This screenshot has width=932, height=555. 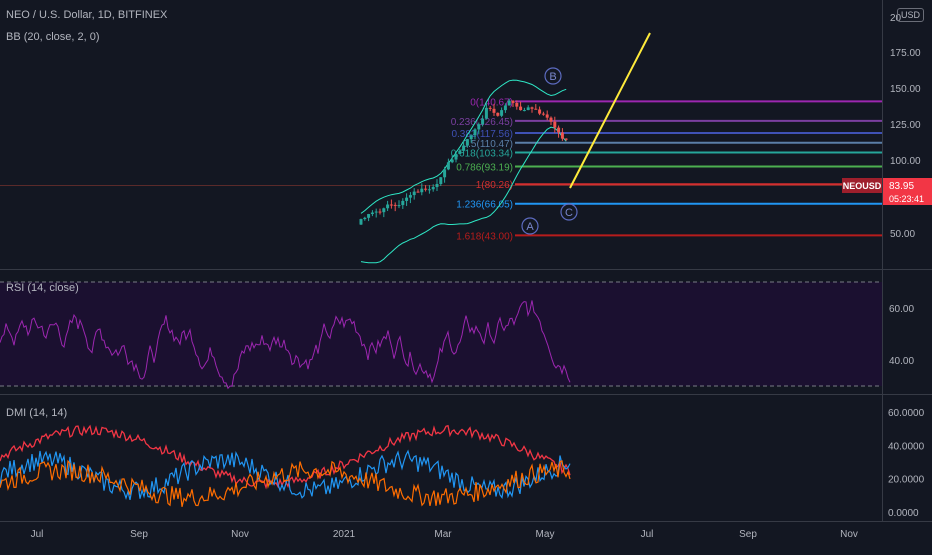 What do you see at coordinates (905, 89) in the screenshot?
I see `price-axis-tick: 150.00` at bounding box center [905, 89].